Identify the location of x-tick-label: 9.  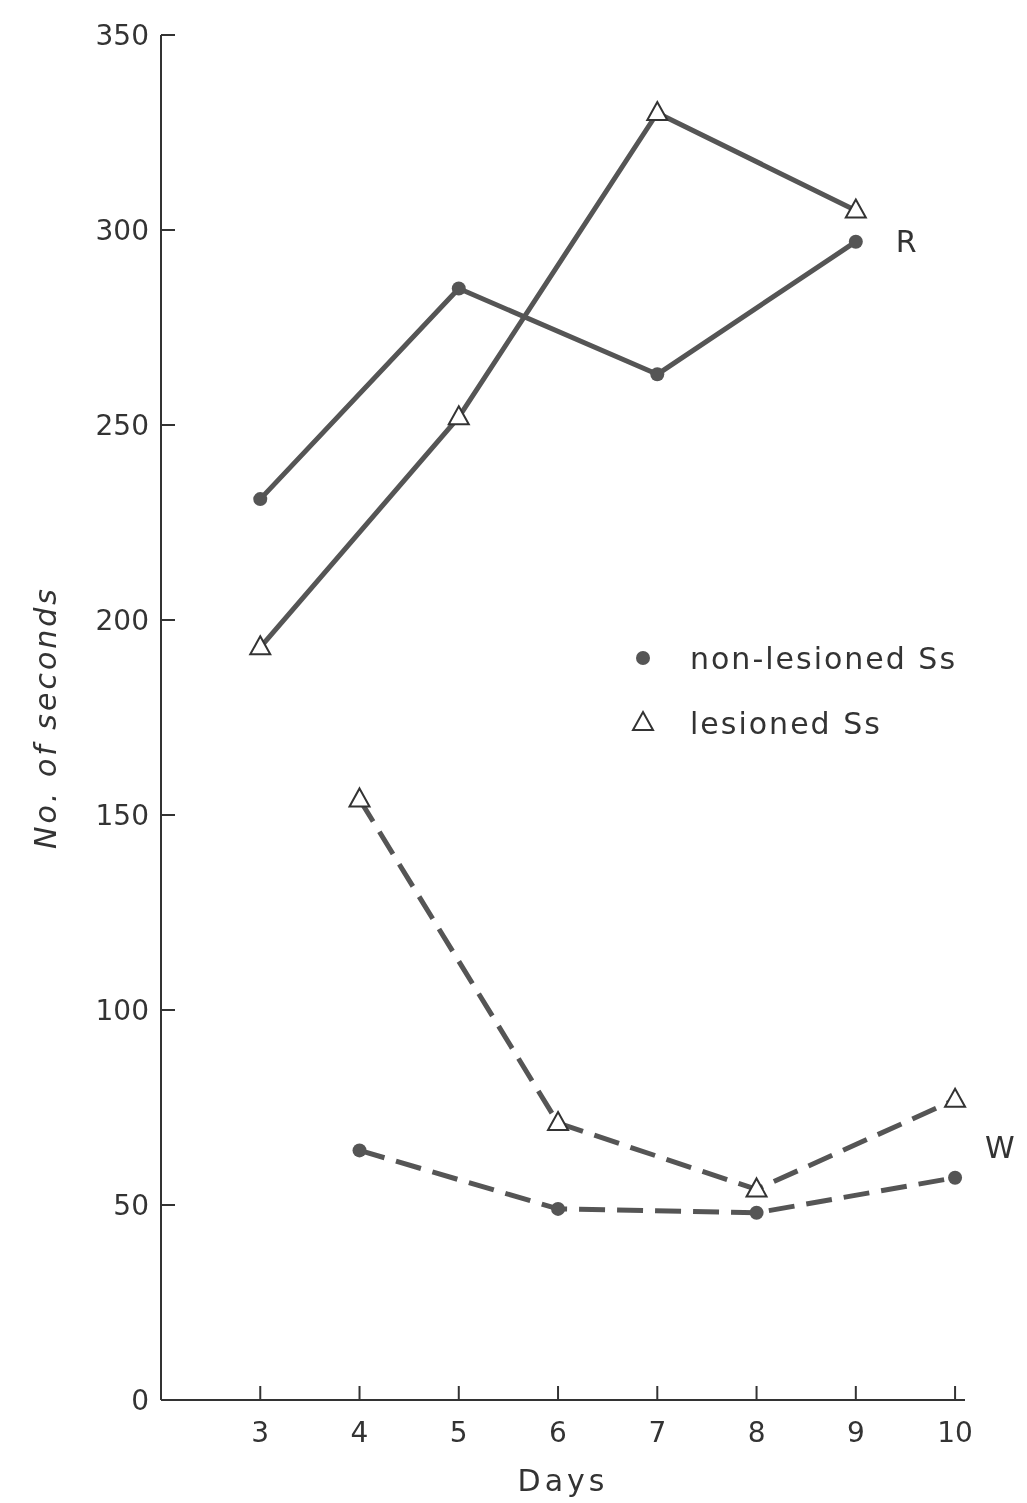
(855, 1432).